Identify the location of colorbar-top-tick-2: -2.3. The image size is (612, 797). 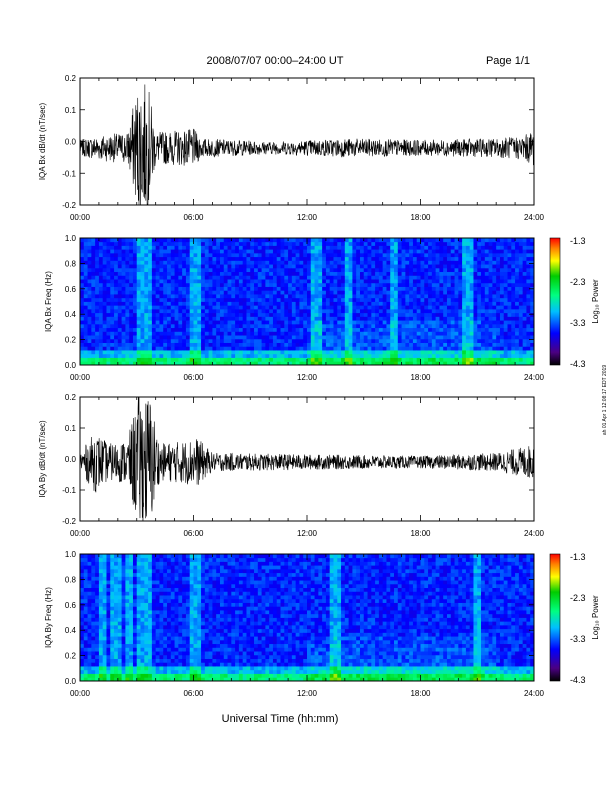
(578, 282).